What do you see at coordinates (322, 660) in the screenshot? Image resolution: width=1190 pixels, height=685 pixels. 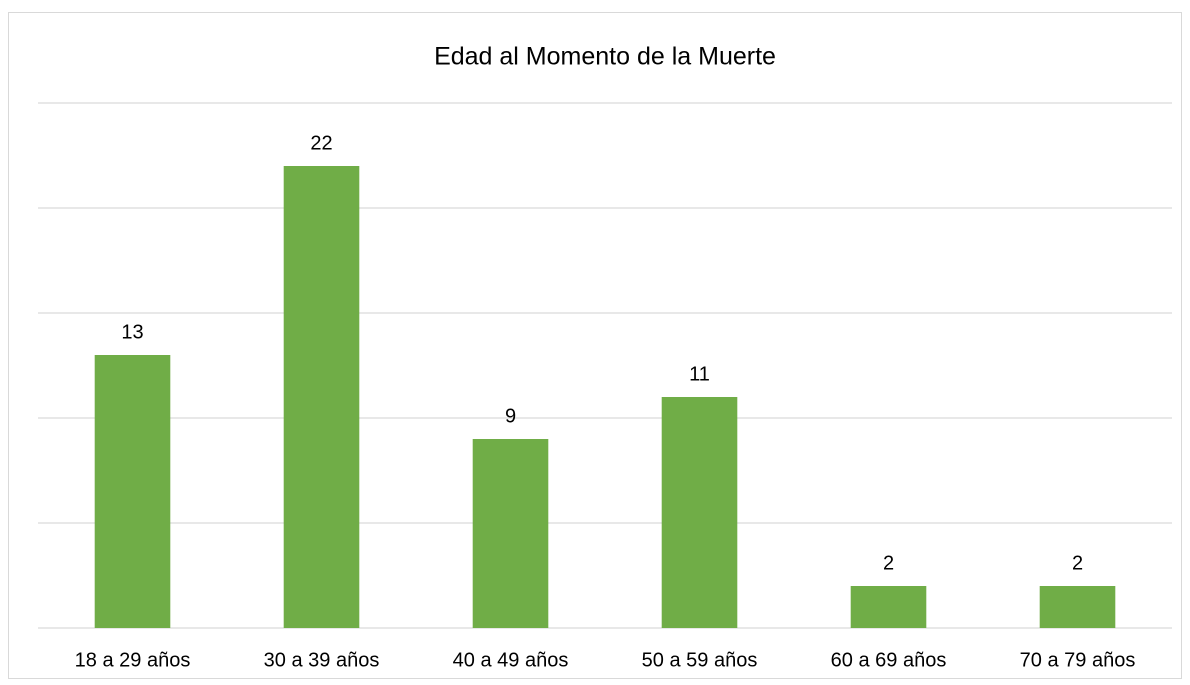 I see `x-tick-label: 30 a 39 años` at bounding box center [322, 660].